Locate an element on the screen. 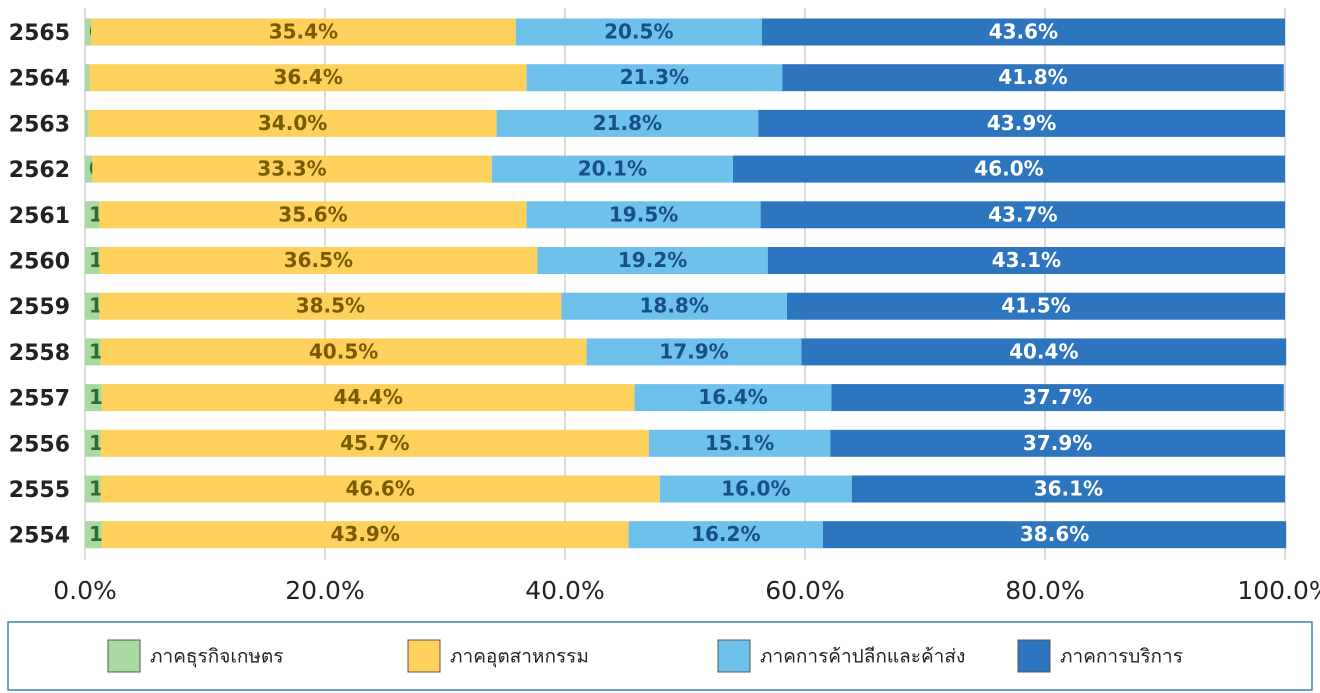 The image size is (1320, 693). data-label: 36.1% is located at coordinates (1068, 489).